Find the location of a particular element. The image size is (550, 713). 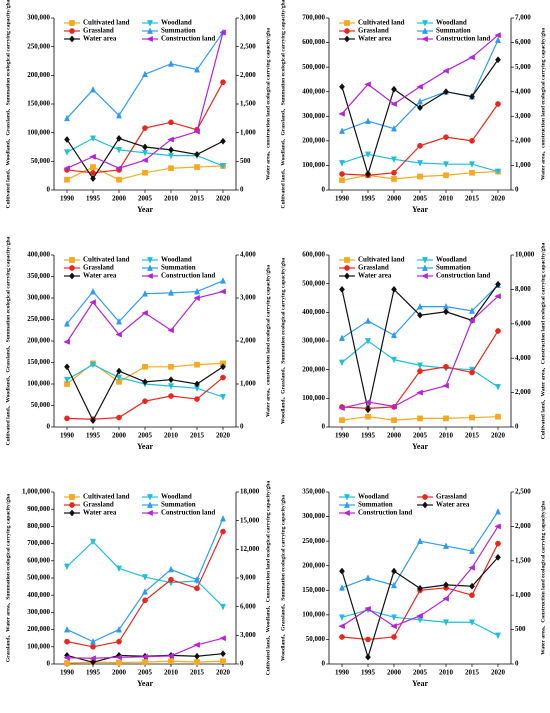

y2-tick-label: 500 is located at coordinates (245, 161).